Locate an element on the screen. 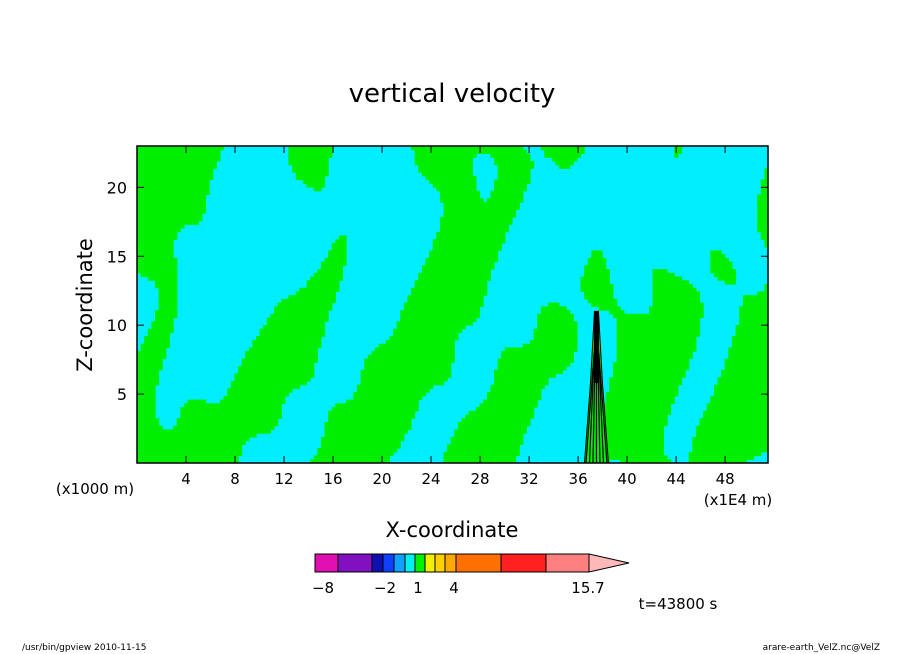  x-tick-label: 28 is located at coordinates (480, 479).